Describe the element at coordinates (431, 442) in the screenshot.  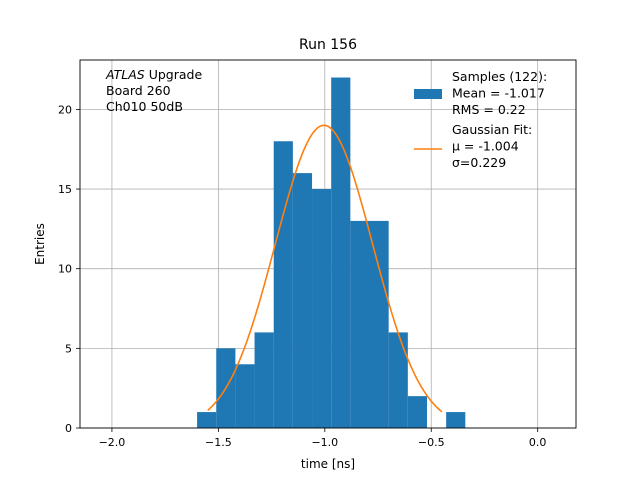
I see `x-tick-label: −0.5` at that location.